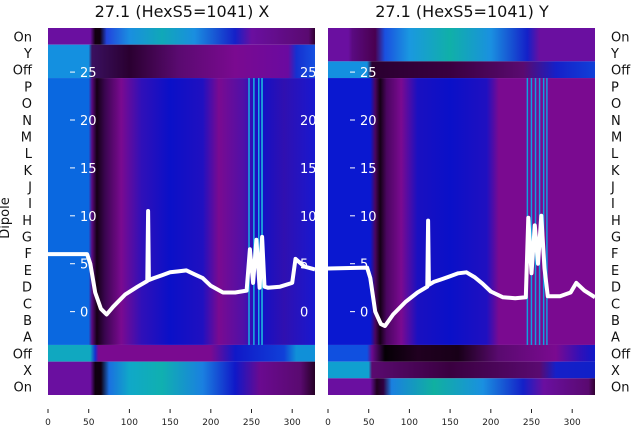 The width and height of the screenshot is (640, 440). What do you see at coordinates (182, 11) in the screenshot?
I see `panel-title-x: 27.1 (HexS5=1041) X` at bounding box center [182, 11].